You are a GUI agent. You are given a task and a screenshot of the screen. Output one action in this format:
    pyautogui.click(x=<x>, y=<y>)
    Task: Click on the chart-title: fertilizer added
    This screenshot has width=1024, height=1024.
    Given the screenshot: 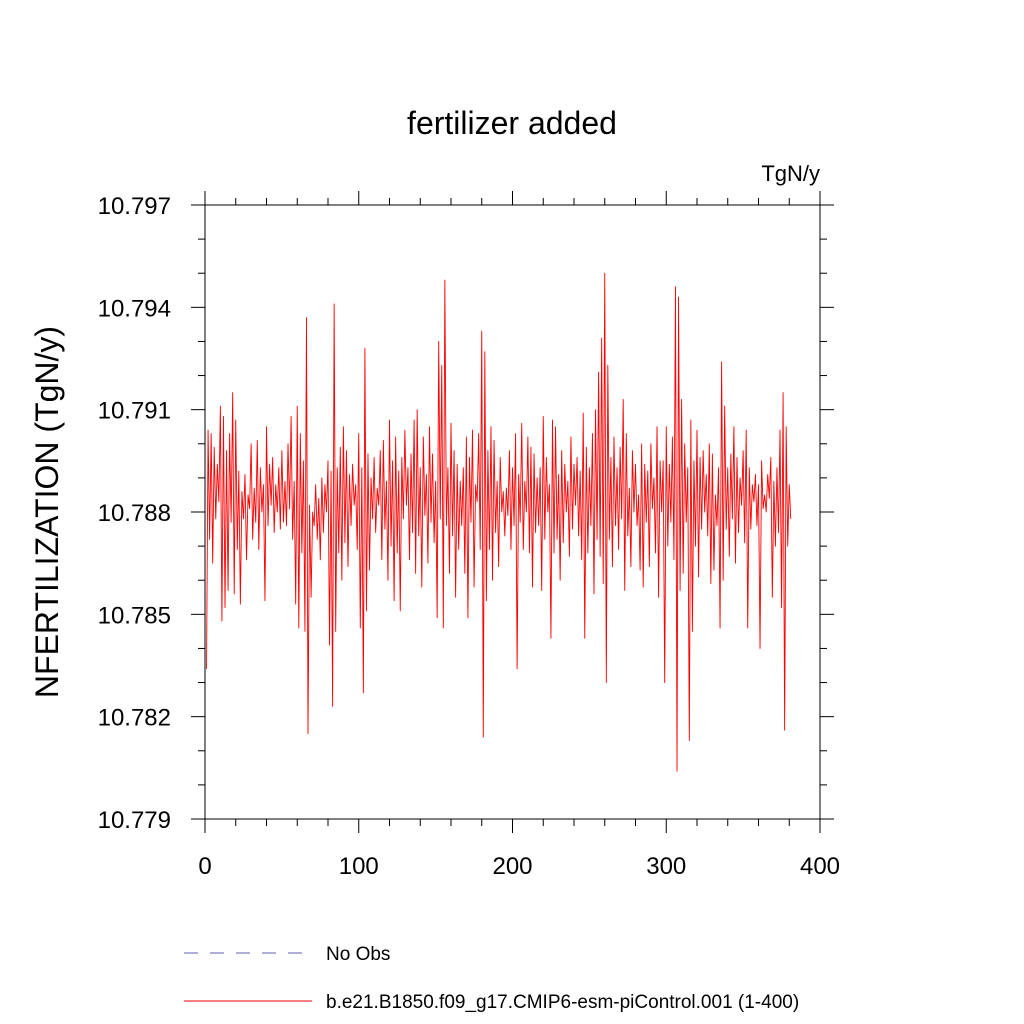 What is the action you would take?
    pyautogui.click(x=512, y=123)
    